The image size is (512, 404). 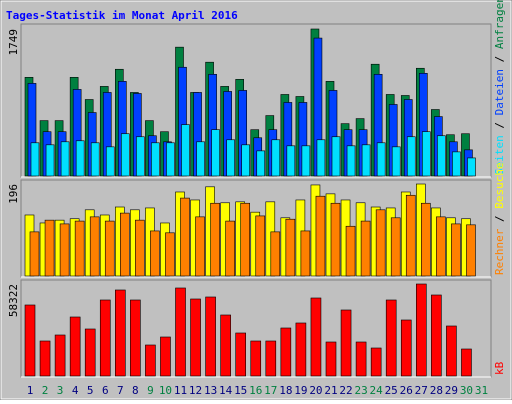 I want to click on x-tick-label: 10, so click(x=165, y=390).